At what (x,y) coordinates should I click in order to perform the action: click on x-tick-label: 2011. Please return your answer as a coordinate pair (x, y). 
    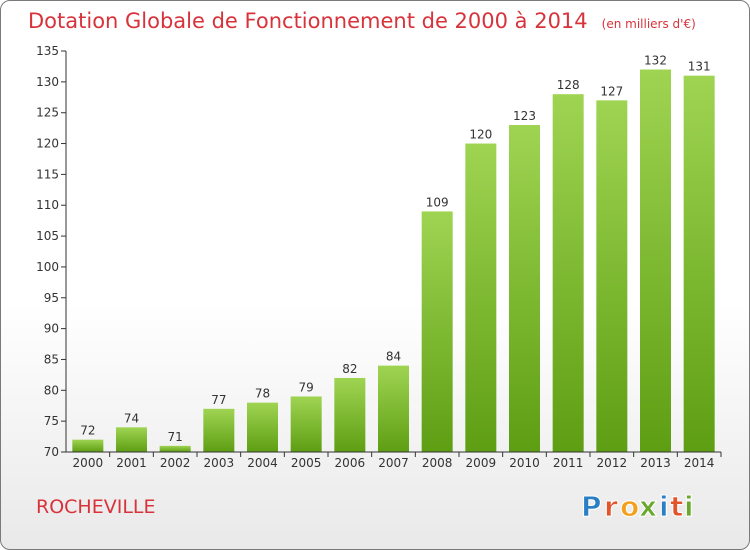
    Looking at the image, I should click on (568, 463).